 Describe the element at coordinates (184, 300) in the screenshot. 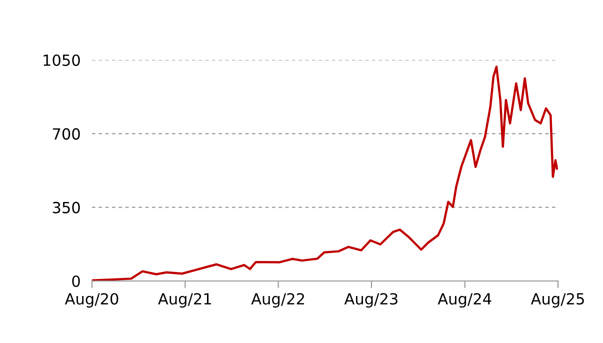

I see `x-tick-label: Aug/21` at that location.